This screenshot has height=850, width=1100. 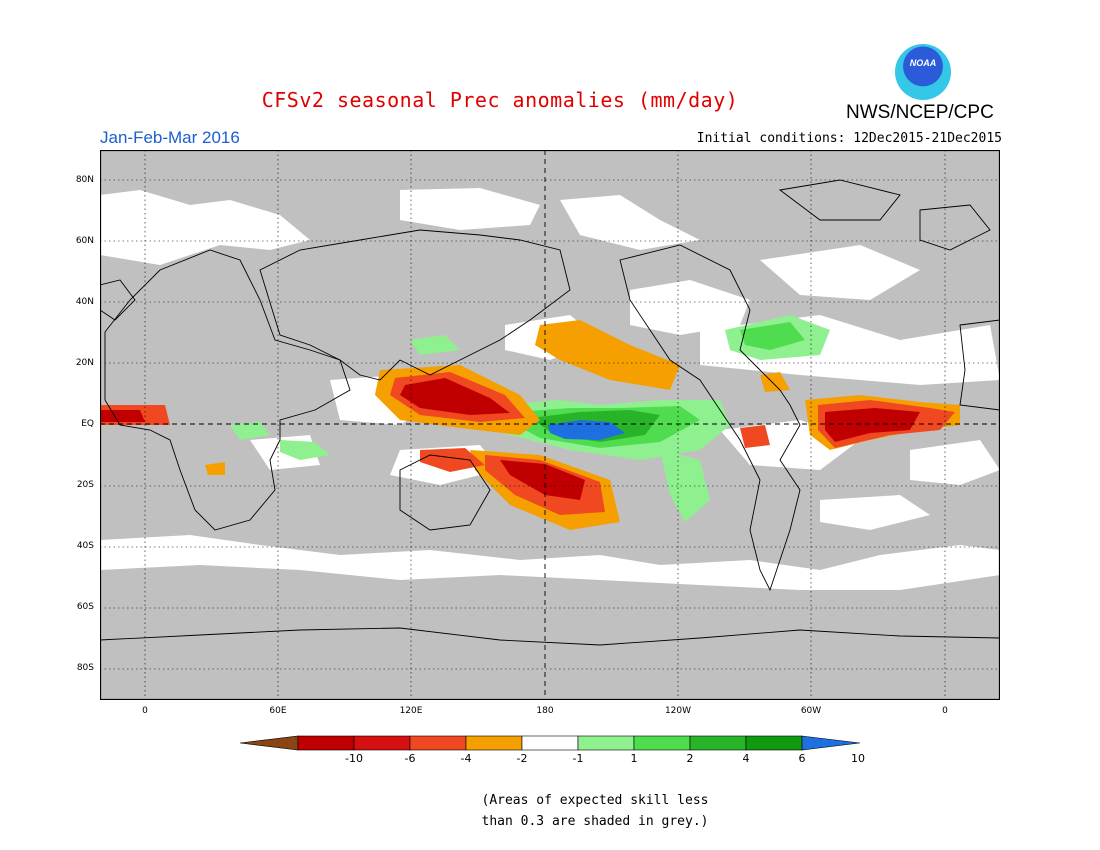 What do you see at coordinates (923, 72) in the screenshot?
I see `noaa-logo: NOAA` at bounding box center [923, 72].